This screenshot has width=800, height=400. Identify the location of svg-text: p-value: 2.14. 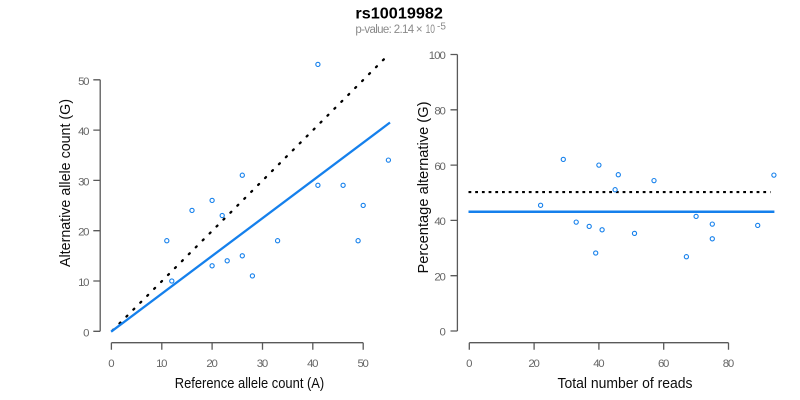
(384, 30).